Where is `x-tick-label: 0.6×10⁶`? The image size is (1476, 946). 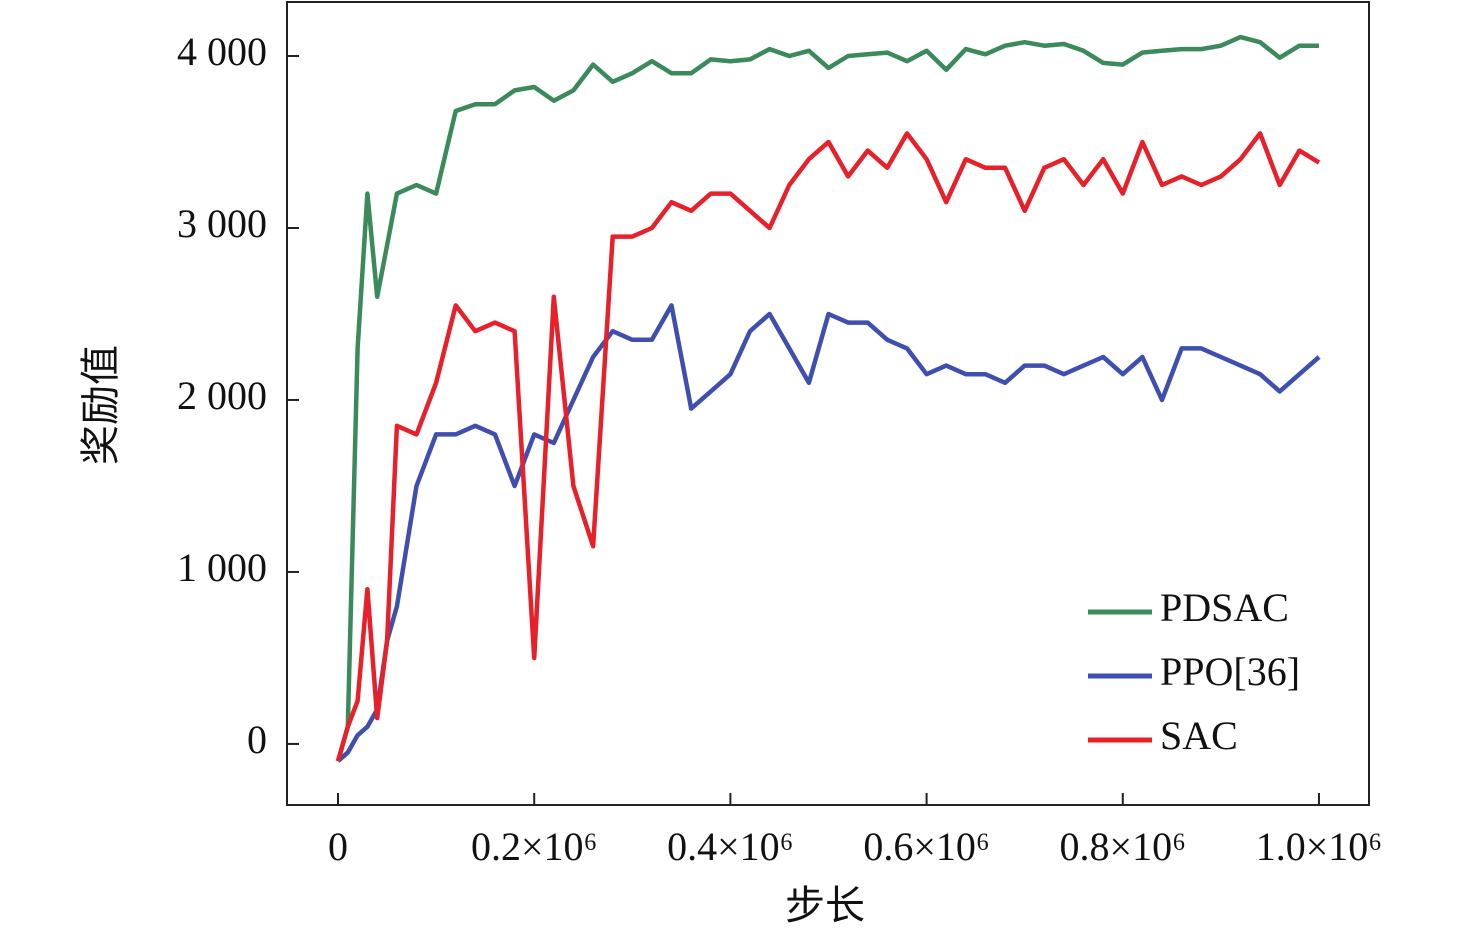
x-tick-label: 0.6×10⁶ is located at coordinates (926, 846).